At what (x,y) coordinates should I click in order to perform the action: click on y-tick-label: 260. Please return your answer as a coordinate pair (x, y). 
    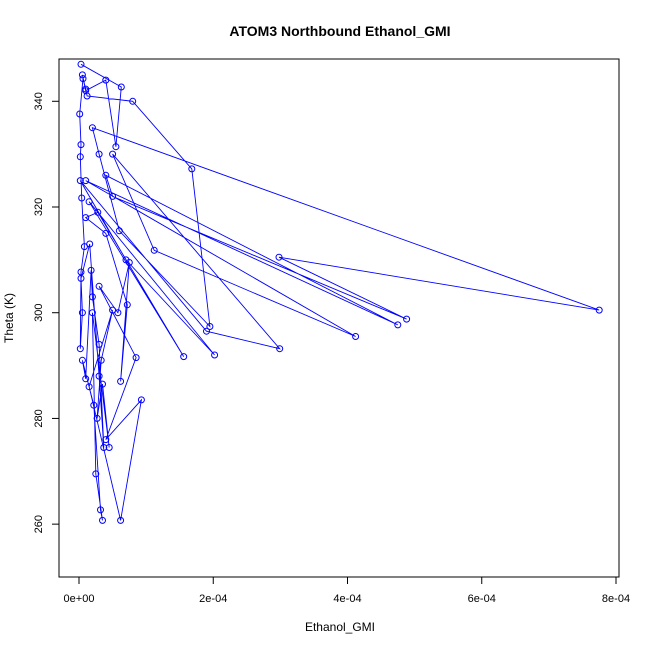
    Looking at the image, I should click on (39, 524).